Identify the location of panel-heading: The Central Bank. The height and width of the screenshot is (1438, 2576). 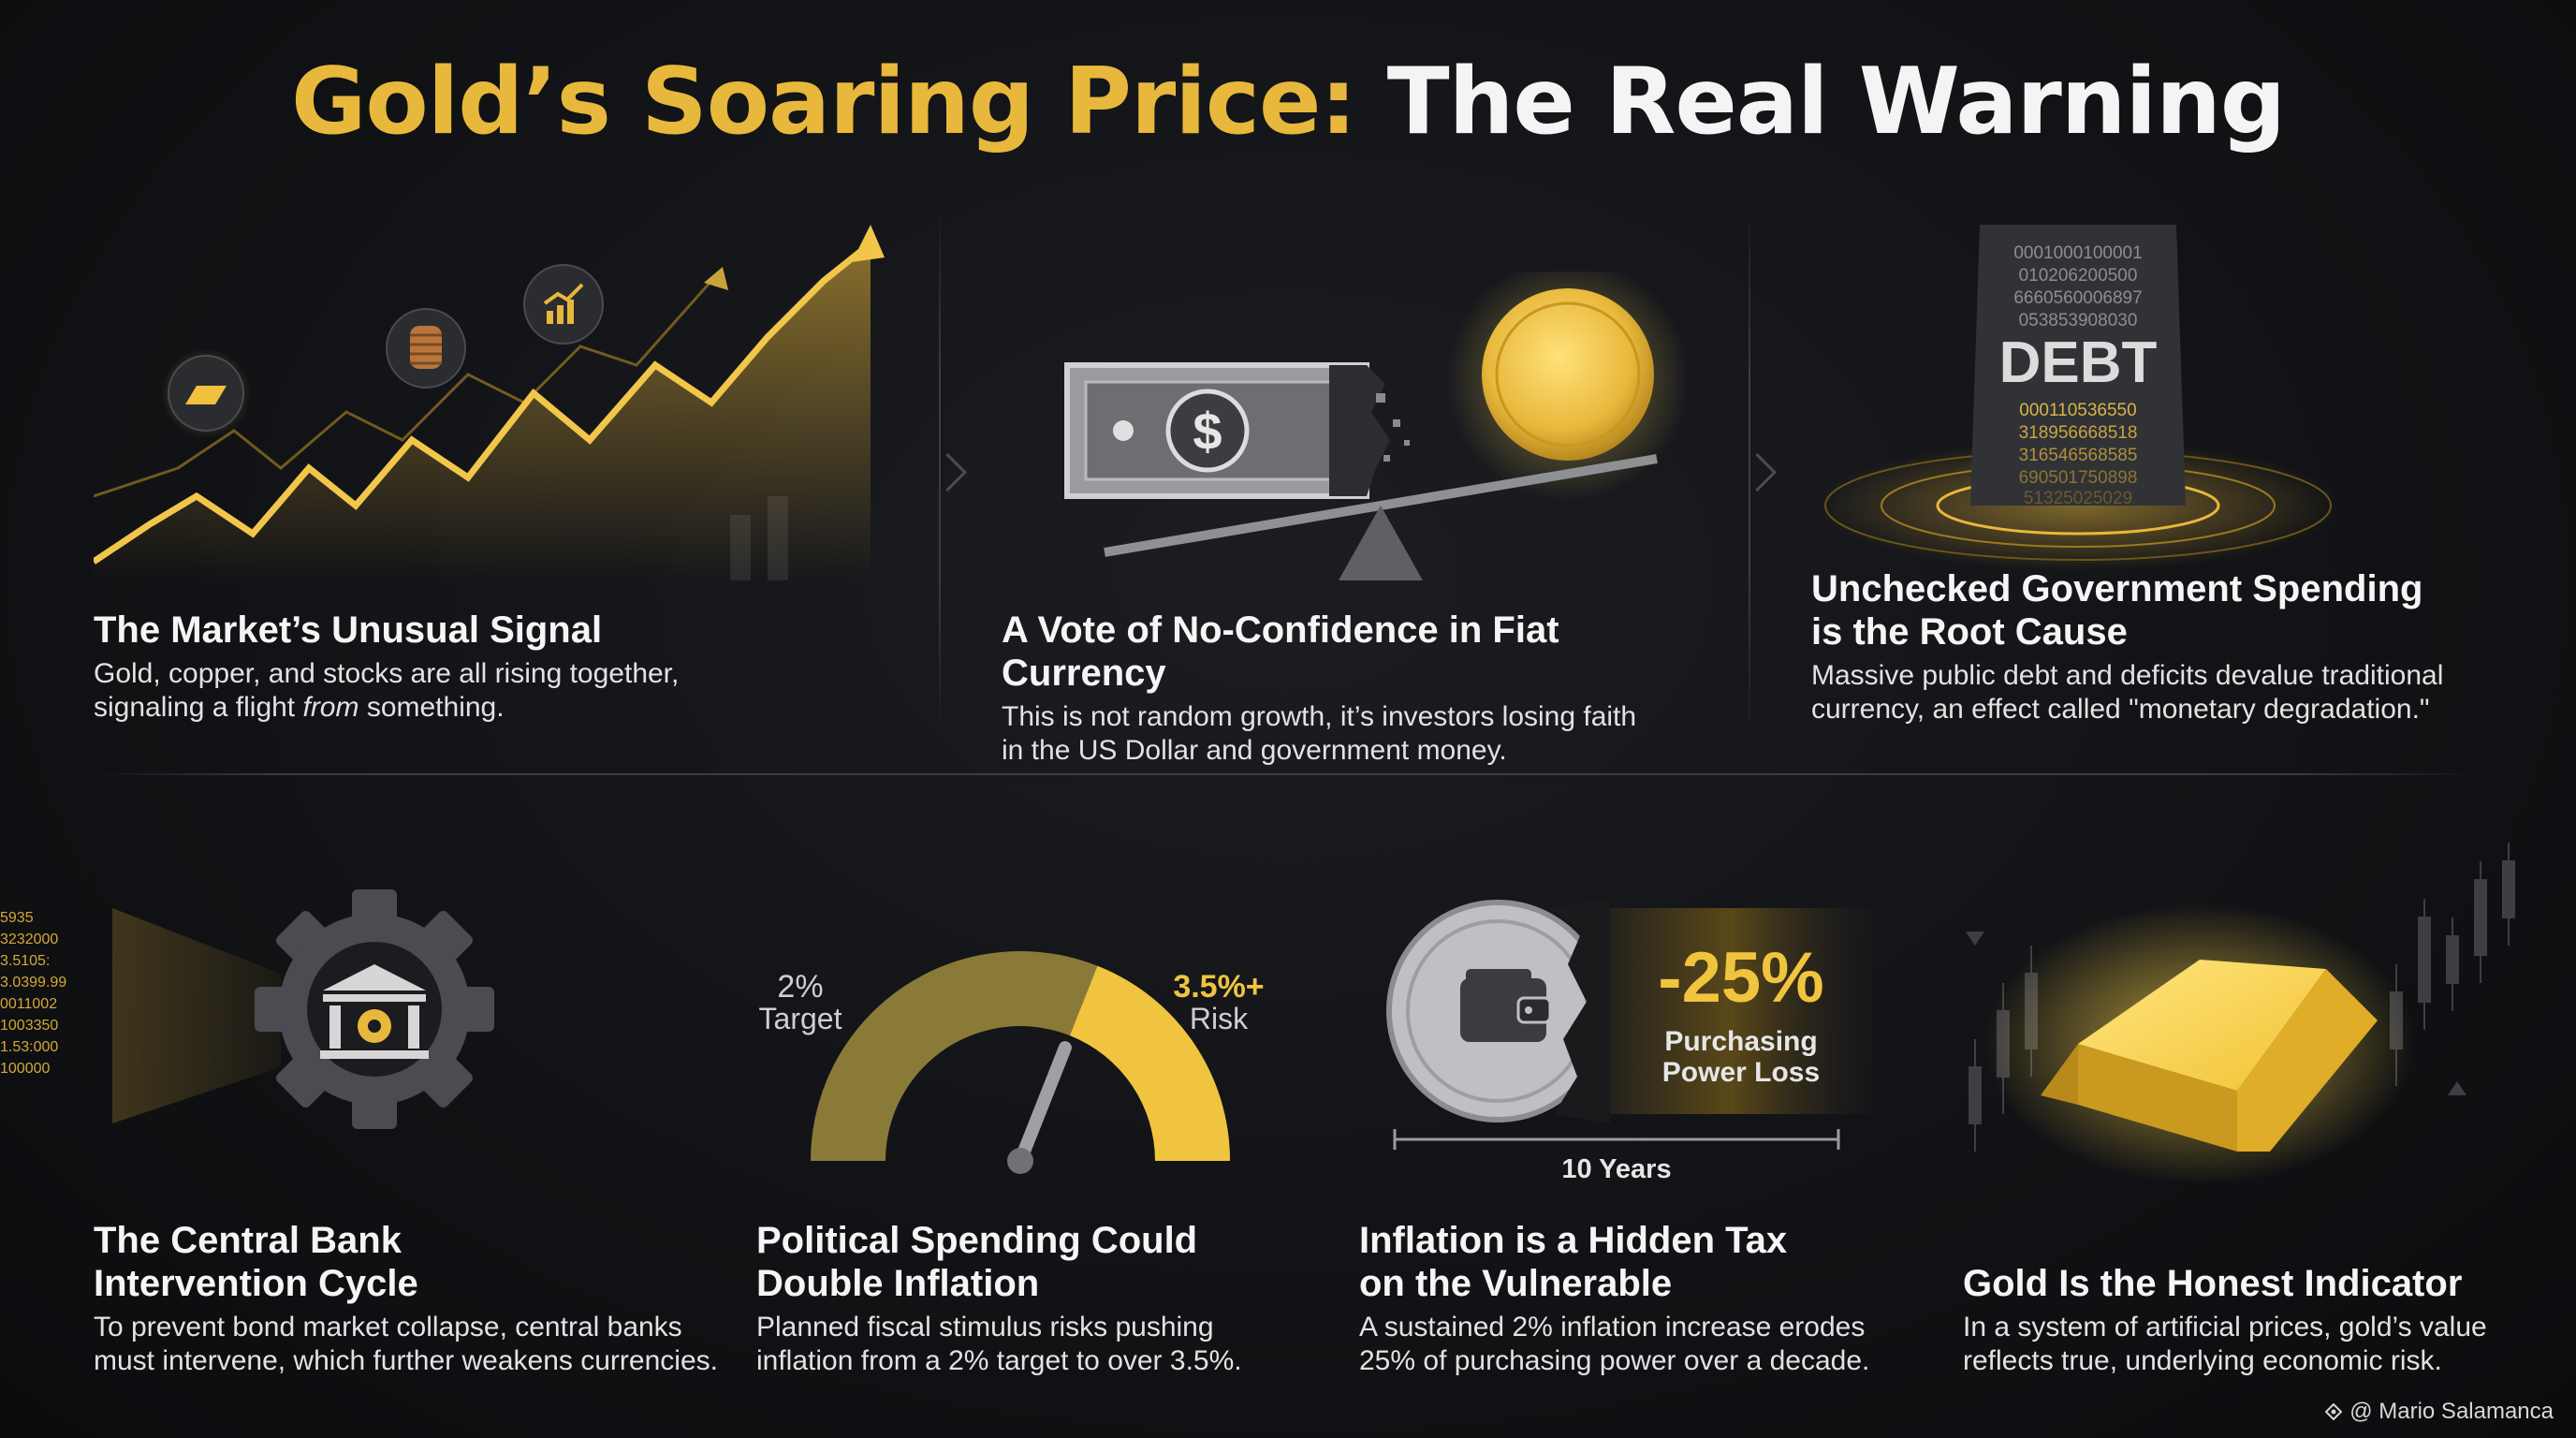
(248, 1240).